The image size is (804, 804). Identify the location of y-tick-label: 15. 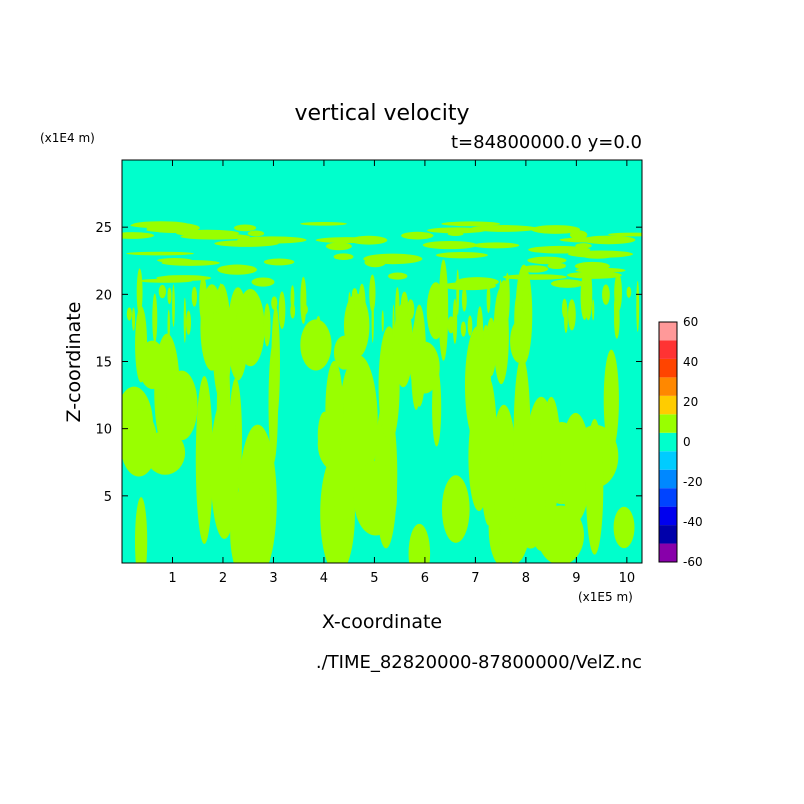
(103, 363).